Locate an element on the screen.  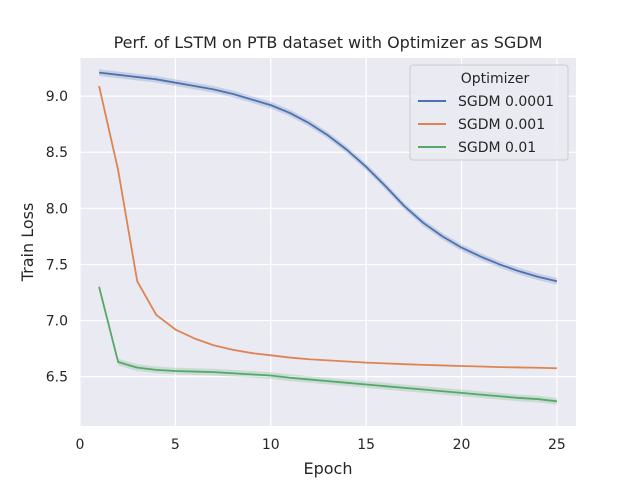
y-tick-label: 8.0 is located at coordinates (57, 209).